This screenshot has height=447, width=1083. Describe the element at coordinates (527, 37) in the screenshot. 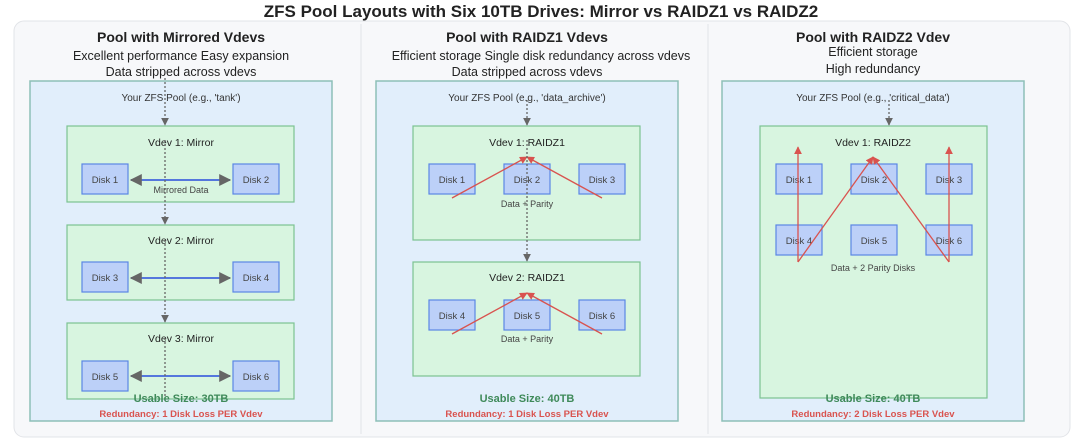

I see `column-heading: Pool with RAIDZ1 Vdevs` at that location.